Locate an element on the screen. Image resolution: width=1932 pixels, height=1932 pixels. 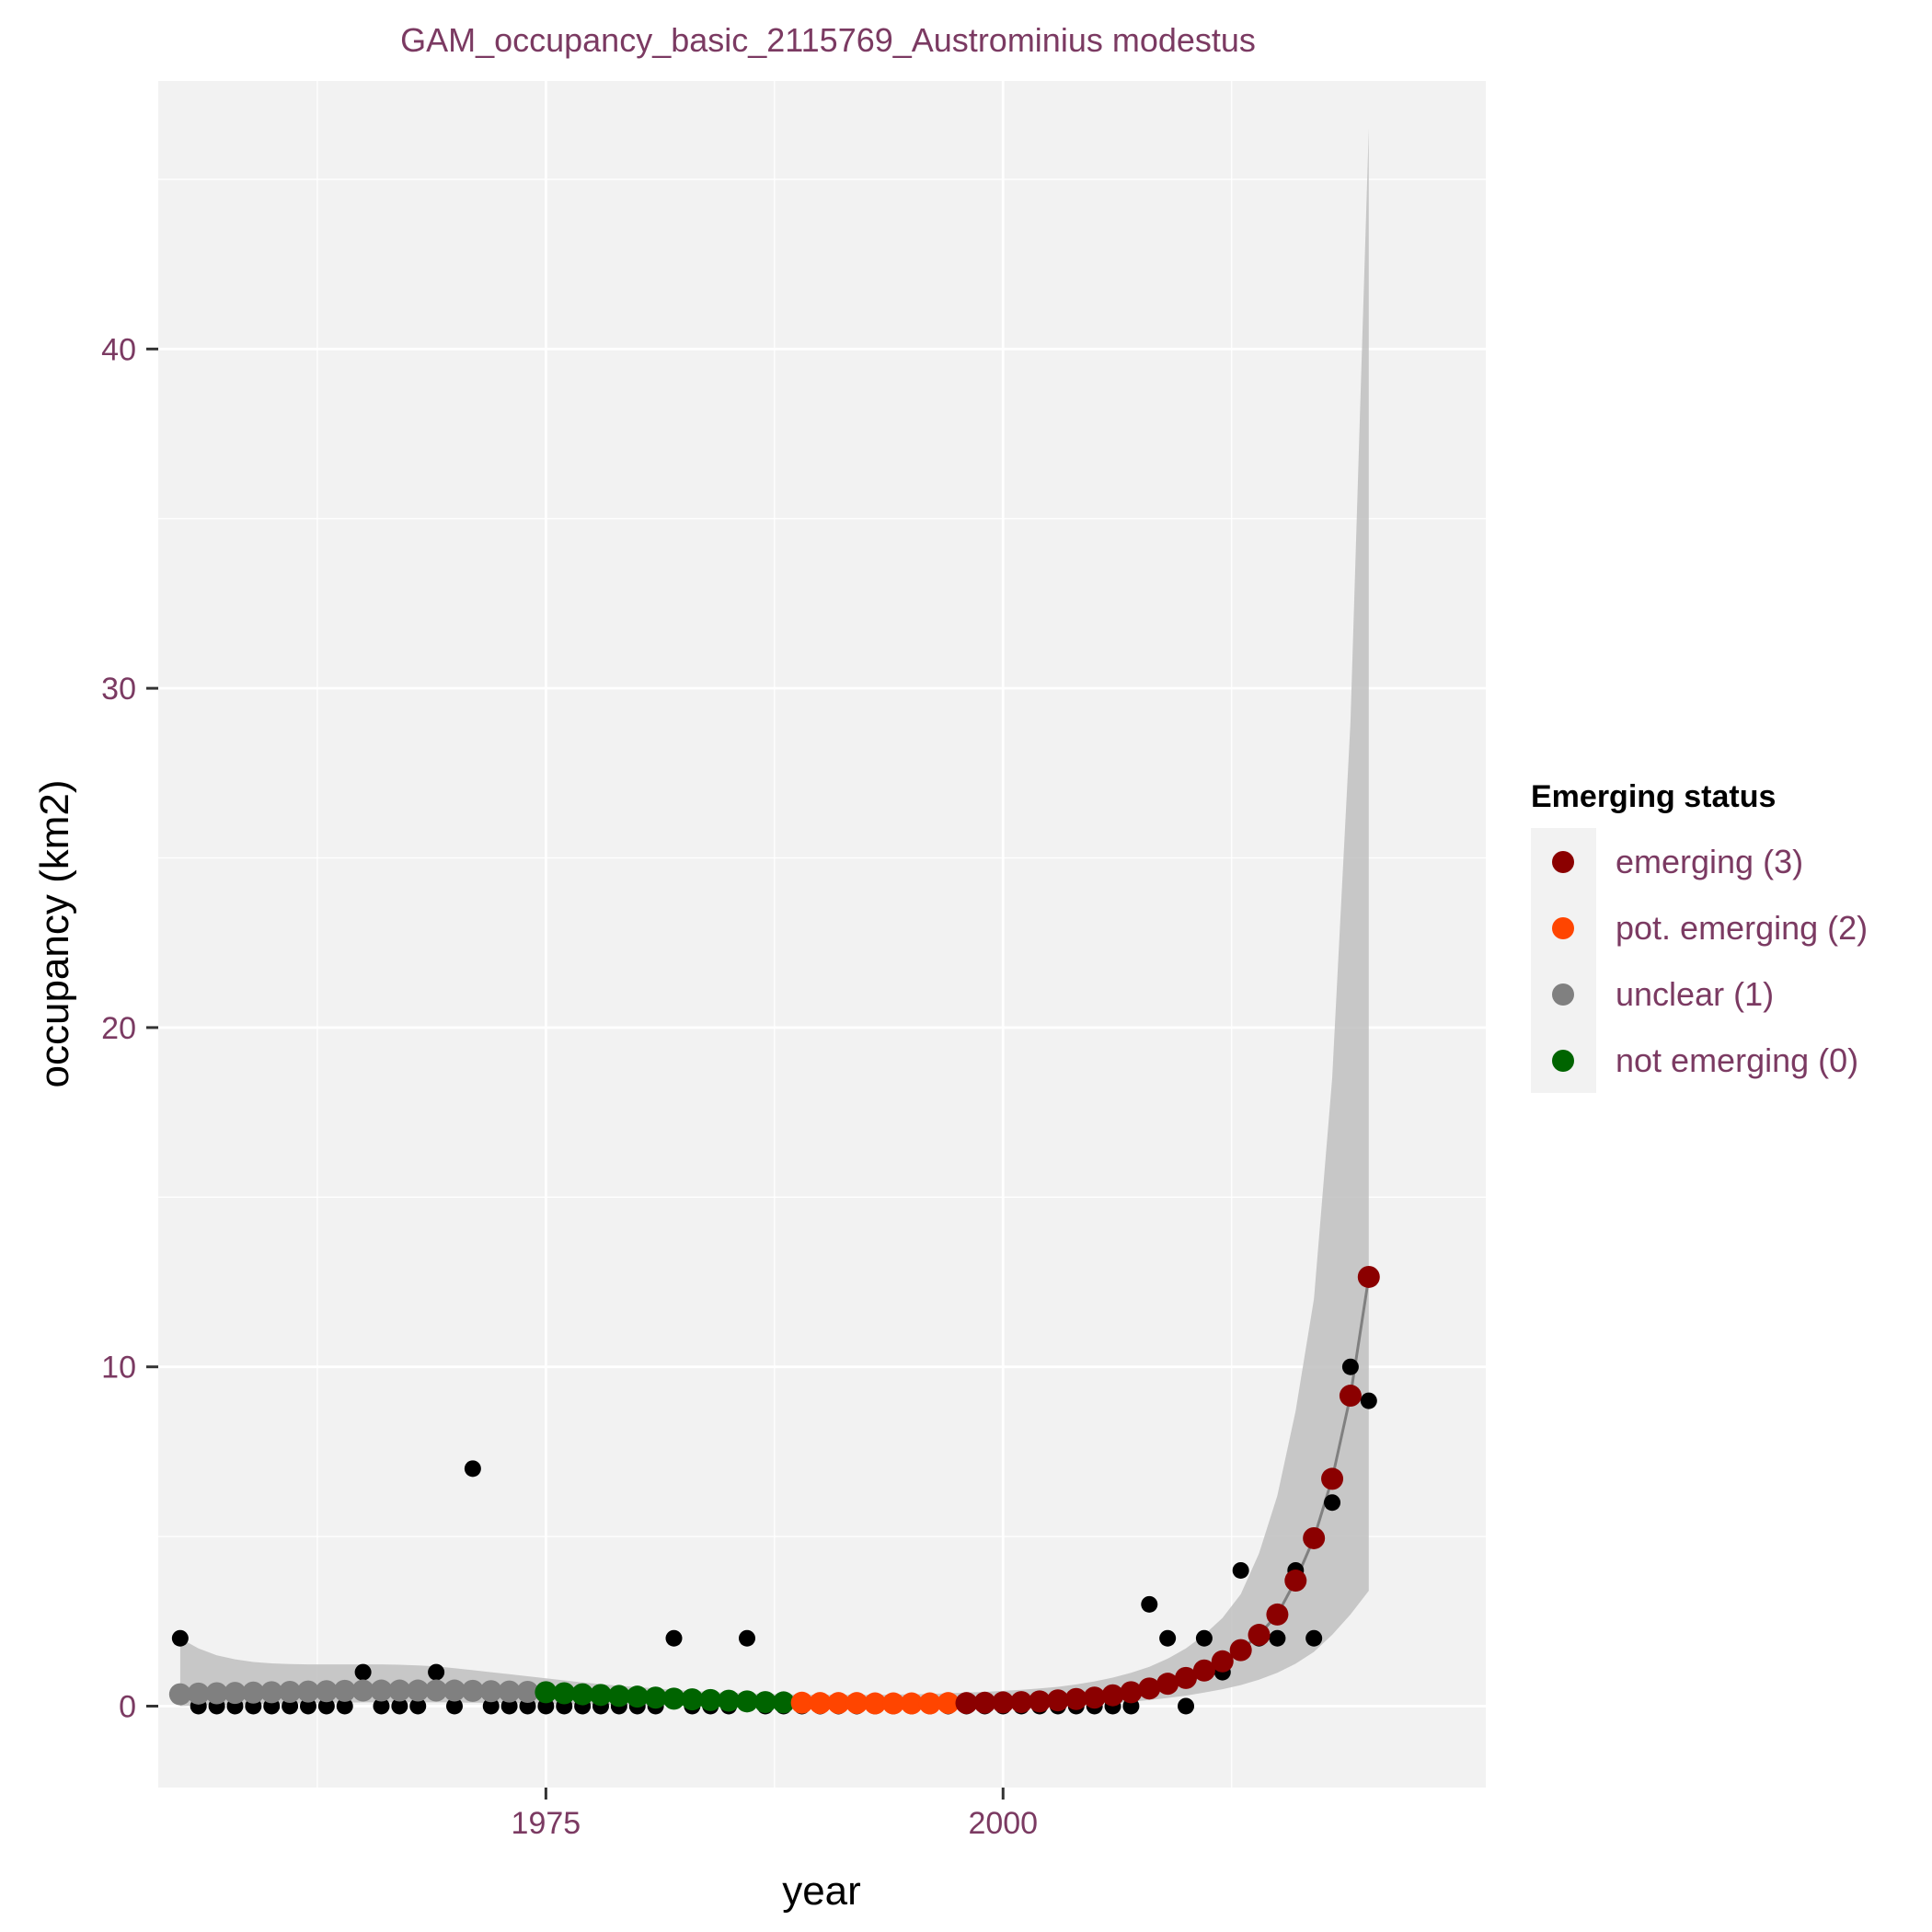
legend-label: unclear (1) is located at coordinates (1695, 994).